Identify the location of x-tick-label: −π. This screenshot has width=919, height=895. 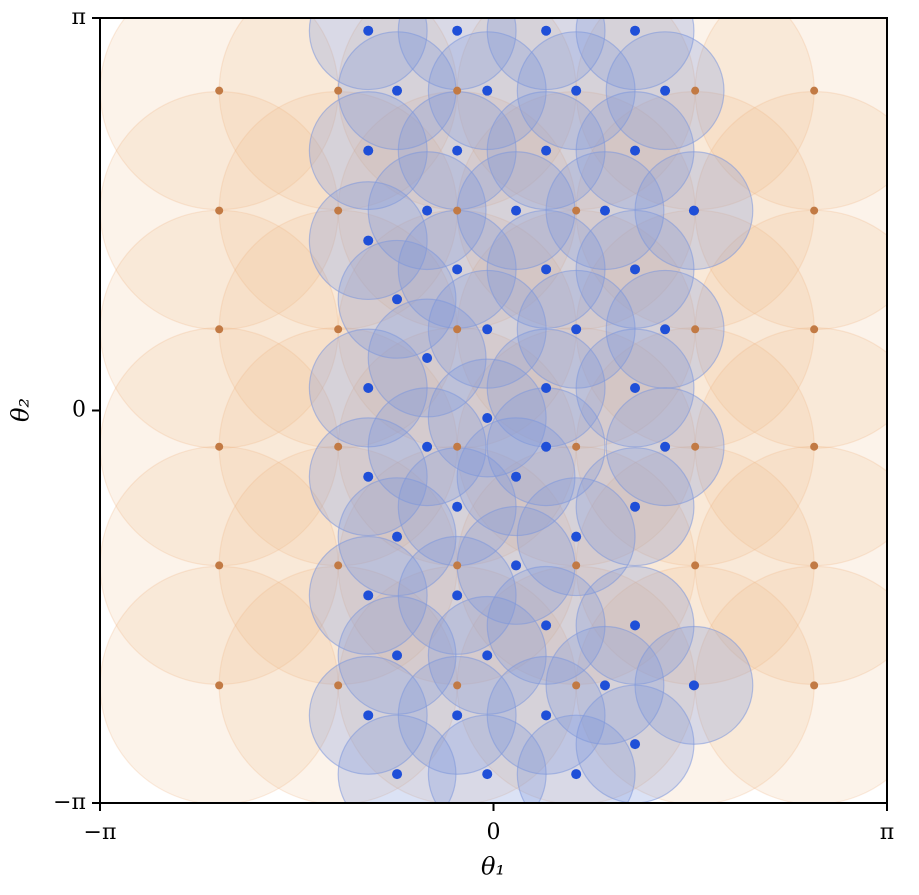
(100, 832).